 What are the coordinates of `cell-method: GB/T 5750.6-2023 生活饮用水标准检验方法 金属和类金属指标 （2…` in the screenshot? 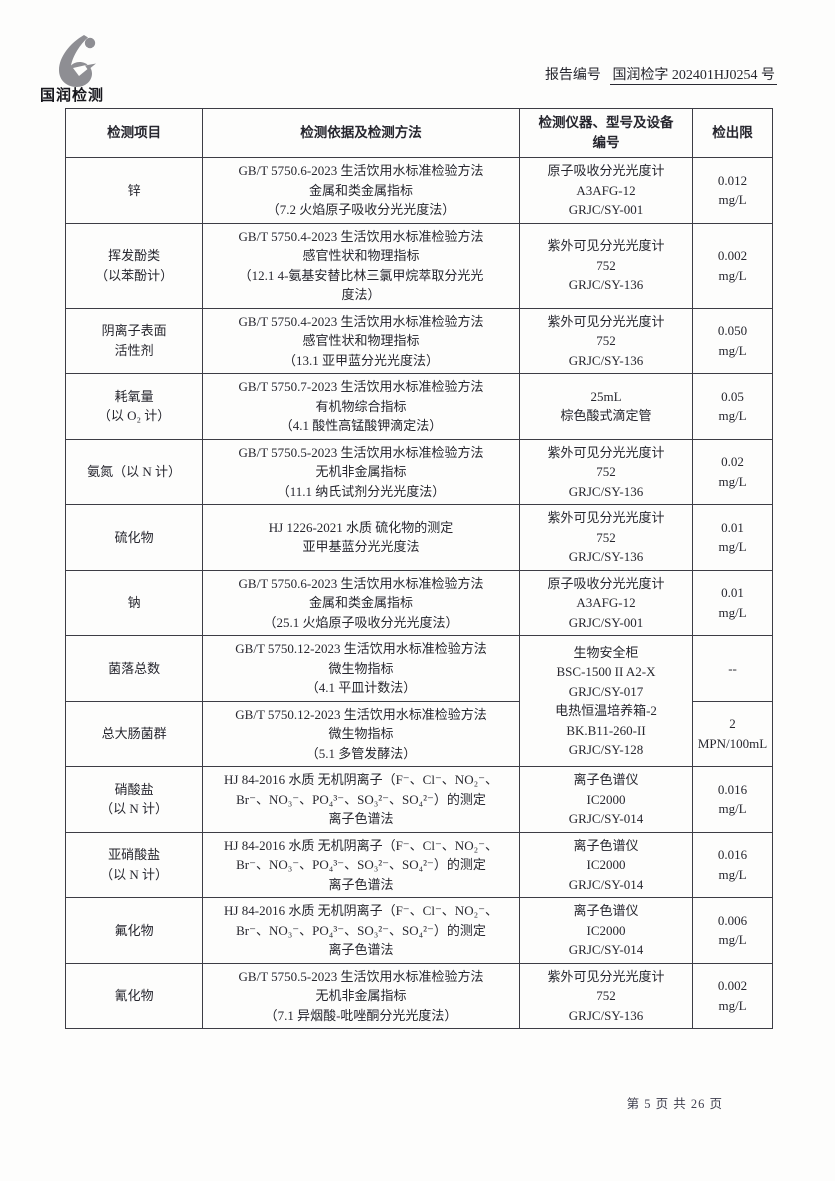 It's located at (361, 602).